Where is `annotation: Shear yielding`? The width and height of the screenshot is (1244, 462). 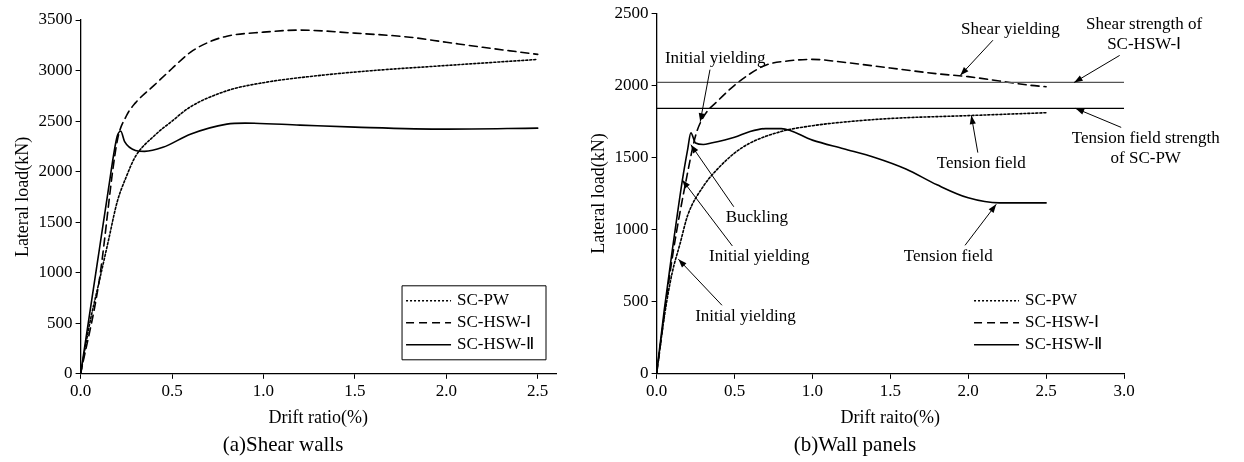
annotation: Shear yielding is located at coordinates (1011, 28).